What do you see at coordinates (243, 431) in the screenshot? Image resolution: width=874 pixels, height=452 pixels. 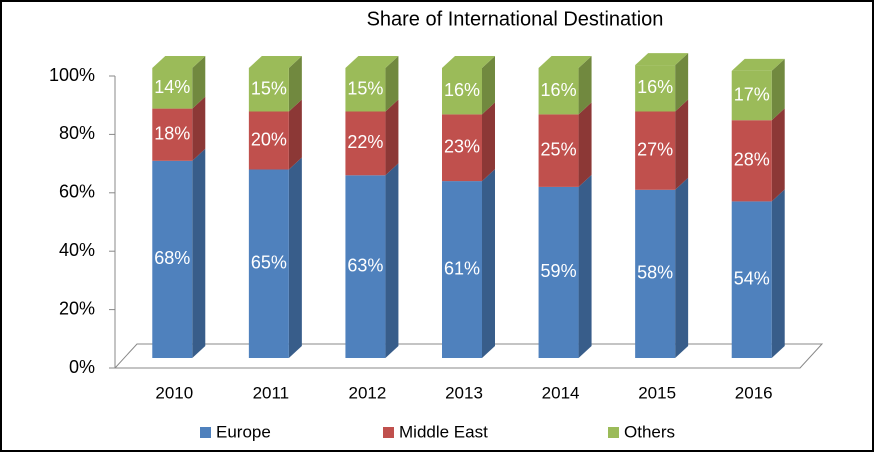 I see `legend-label: Europe` at bounding box center [243, 431].